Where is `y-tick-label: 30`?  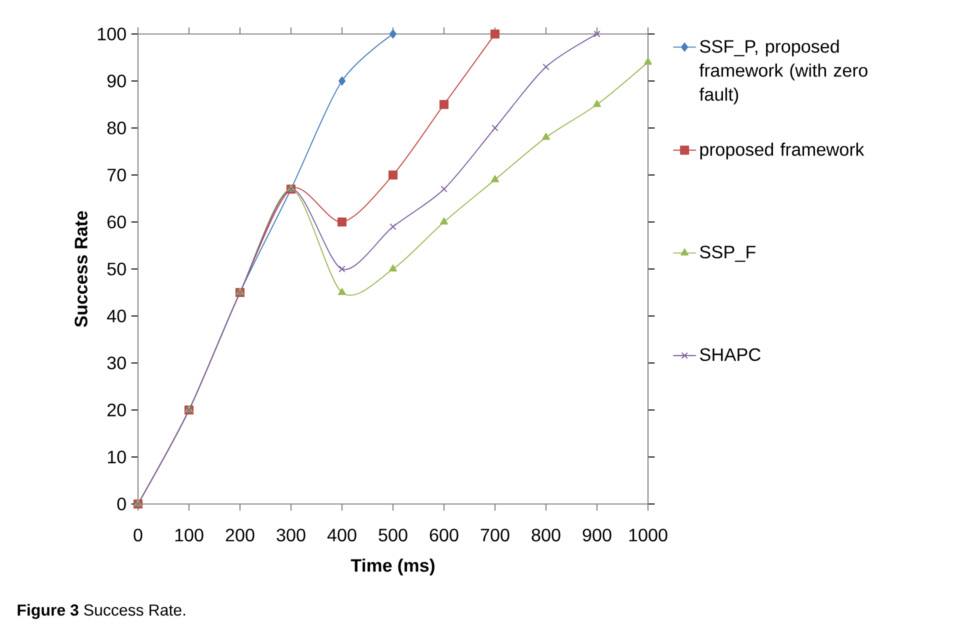
y-tick-label: 30 is located at coordinates (116, 363).